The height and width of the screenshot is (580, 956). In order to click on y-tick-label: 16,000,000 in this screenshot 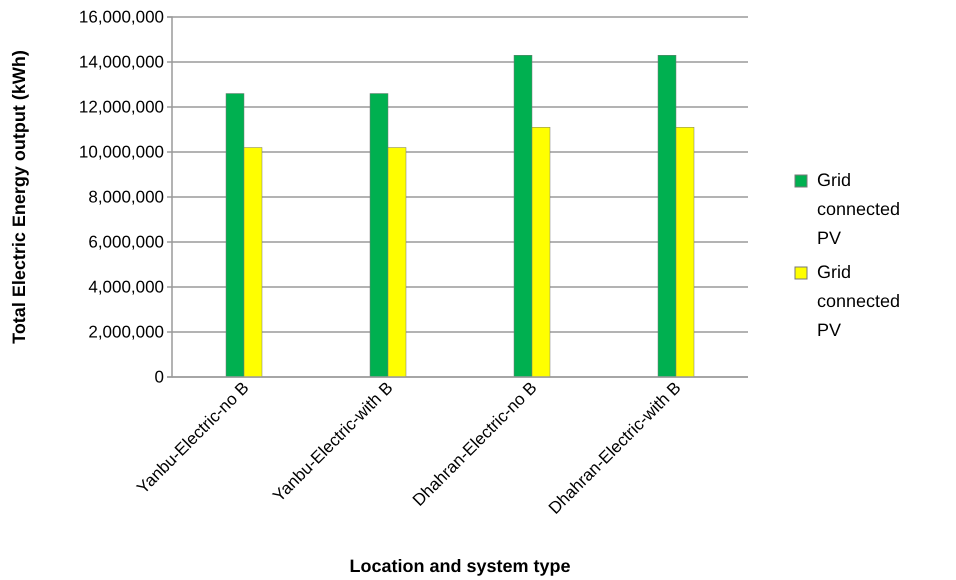, I will do `click(121, 16)`.